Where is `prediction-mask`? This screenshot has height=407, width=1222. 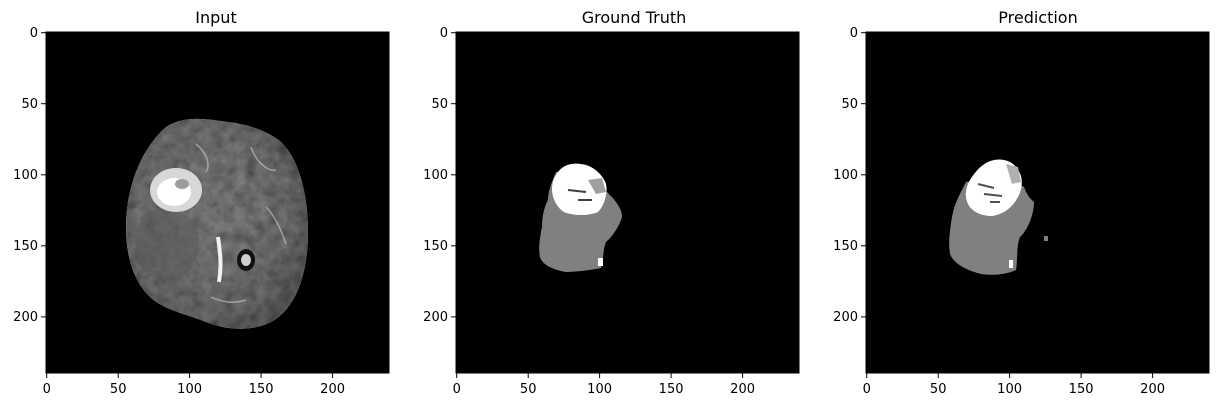 prediction-mask is located at coordinates (998, 217).